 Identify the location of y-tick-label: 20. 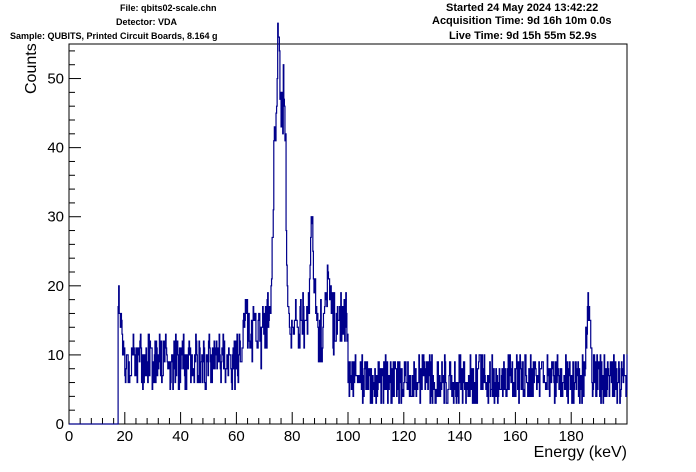
(55, 286).